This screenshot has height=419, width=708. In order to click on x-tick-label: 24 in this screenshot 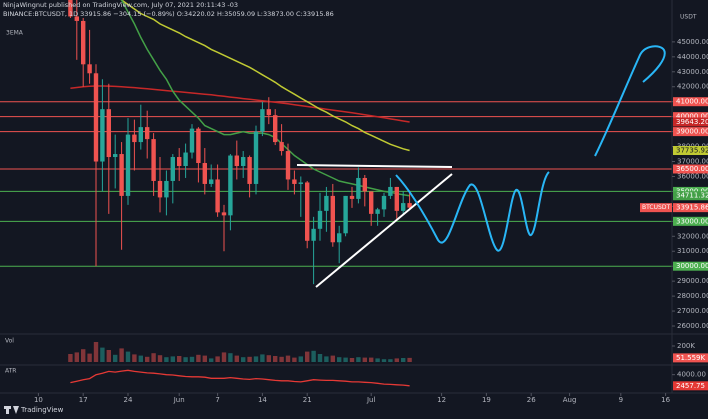, I will do `click(128, 400)`.